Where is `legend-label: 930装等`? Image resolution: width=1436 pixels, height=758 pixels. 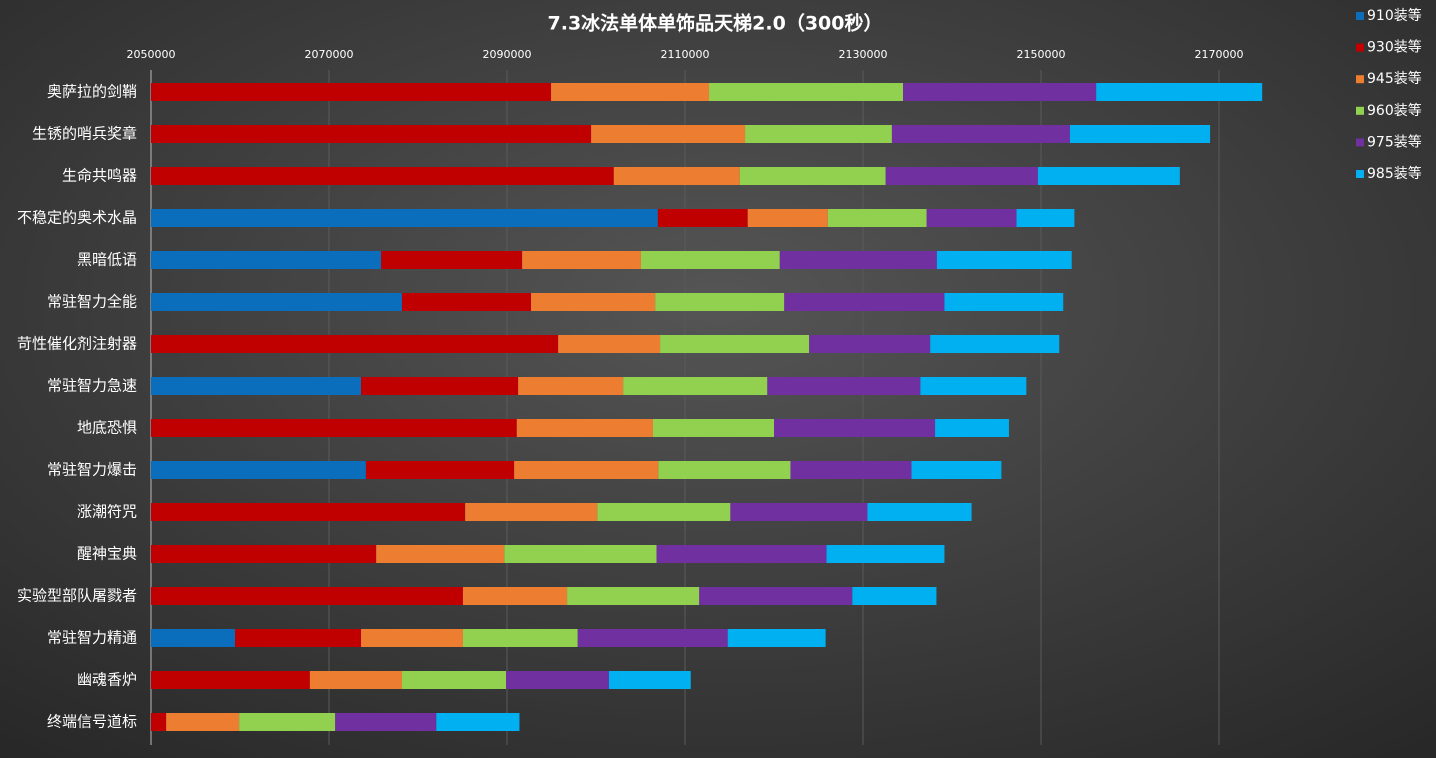
legend-label: 930装等 is located at coordinates (1394, 47).